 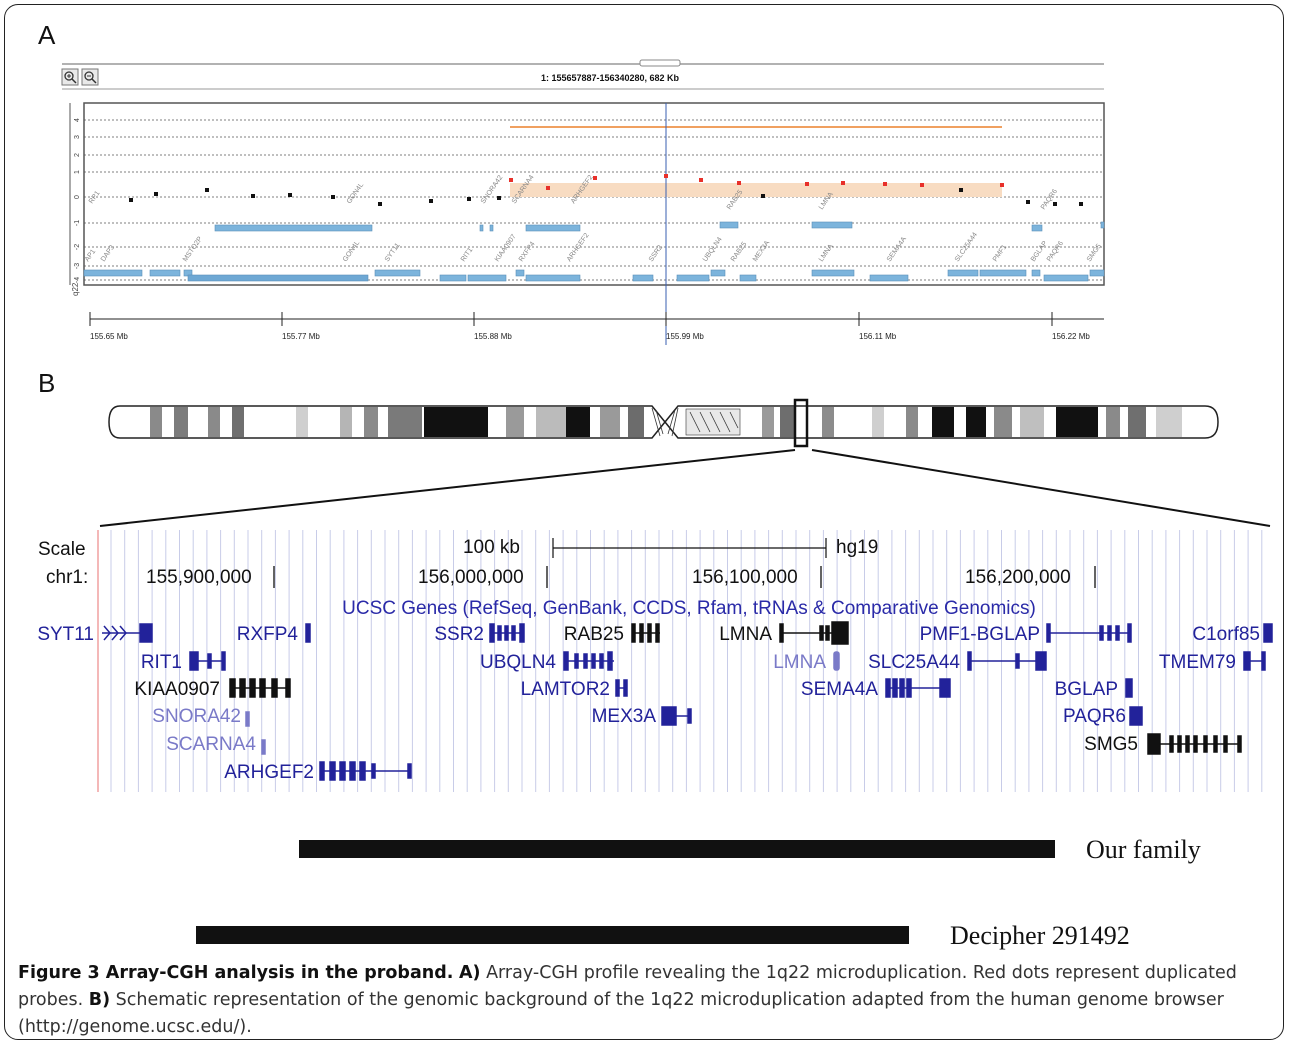 I want to click on y-tick-label: -1, so click(x=77, y=223).